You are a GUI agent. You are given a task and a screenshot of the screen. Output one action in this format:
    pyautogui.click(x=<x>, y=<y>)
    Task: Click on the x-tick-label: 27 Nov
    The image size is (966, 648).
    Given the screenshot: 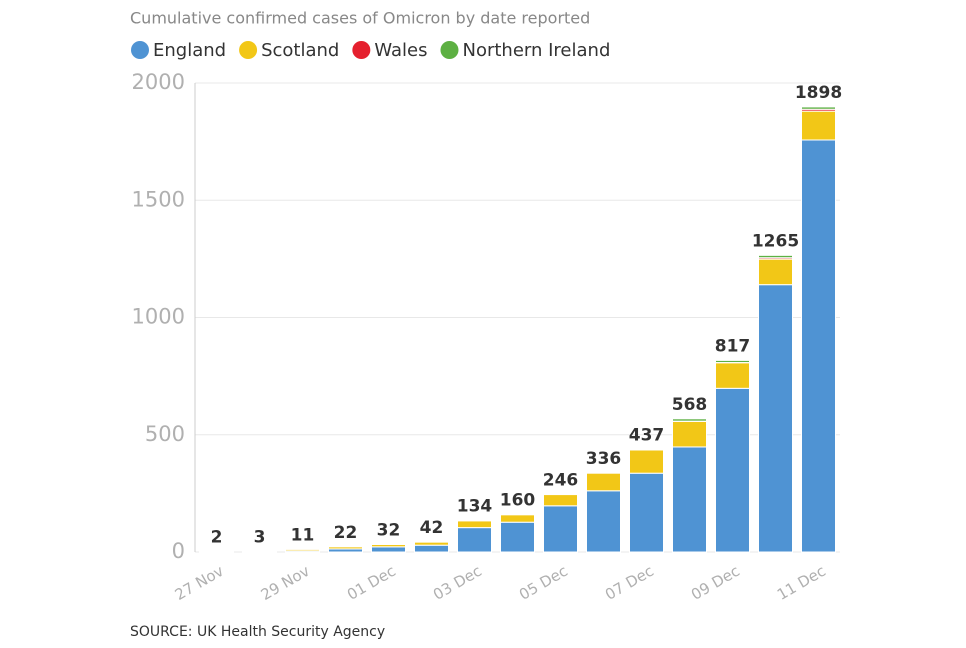 What is the action you would take?
    pyautogui.click(x=199, y=583)
    